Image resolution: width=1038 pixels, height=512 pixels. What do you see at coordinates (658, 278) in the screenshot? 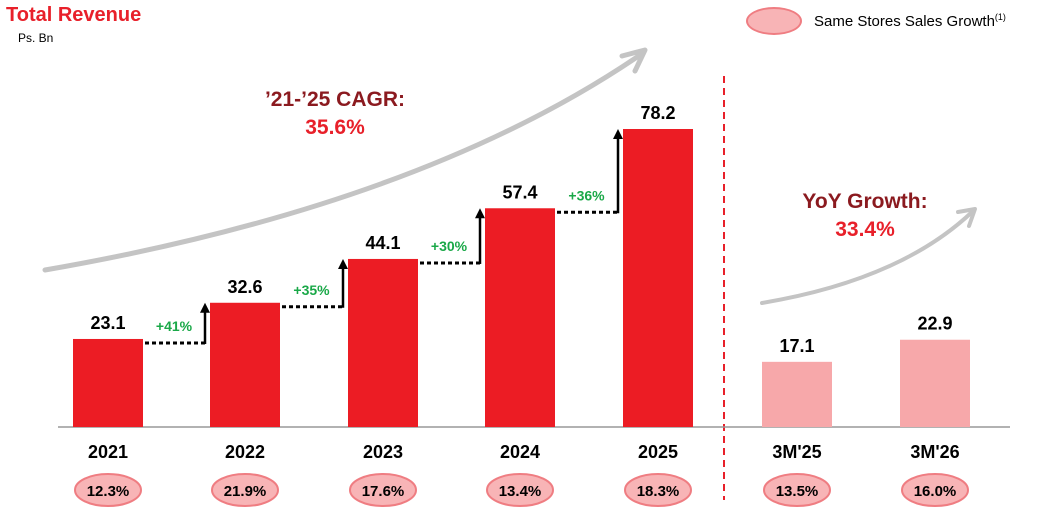
I see `bar-2025` at bounding box center [658, 278].